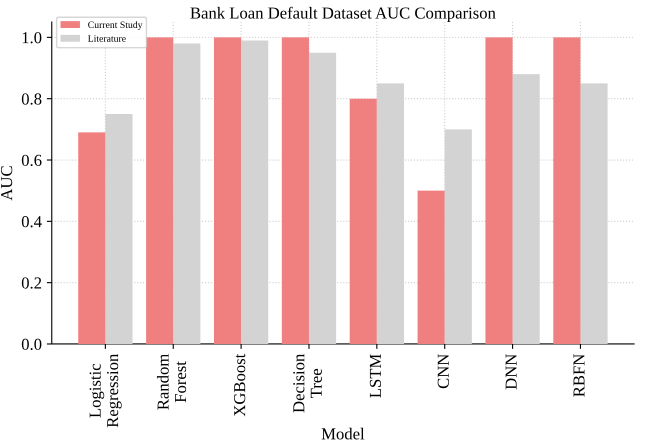  Describe the element at coordinates (443, 371) in the screenshot. I see `x-tick-label: CNN` at that location.